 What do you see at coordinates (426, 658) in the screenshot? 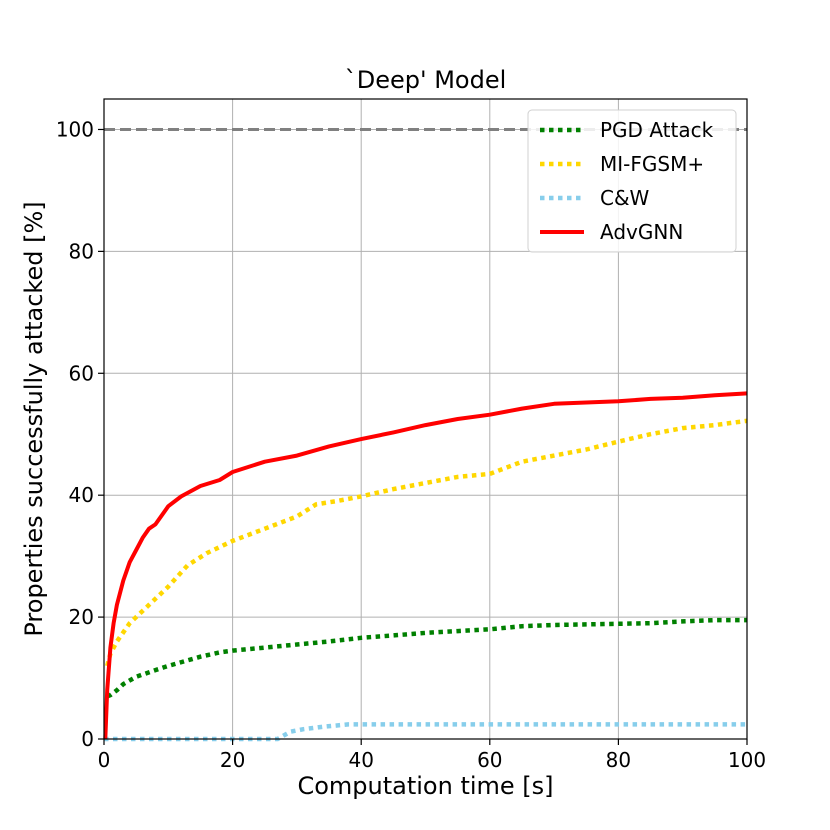
I see `series-line-pgd-attack` at bounding box center [426, 658].